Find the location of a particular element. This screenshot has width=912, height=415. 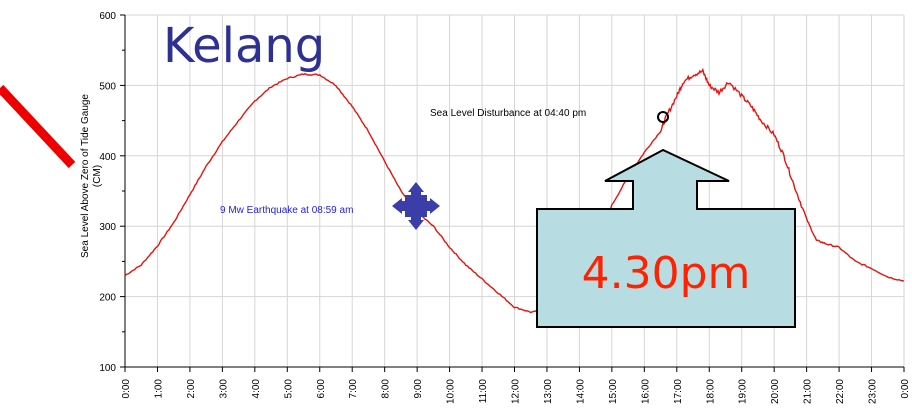

x-tick-label: 8:00 is located at coordinates (386, 389).